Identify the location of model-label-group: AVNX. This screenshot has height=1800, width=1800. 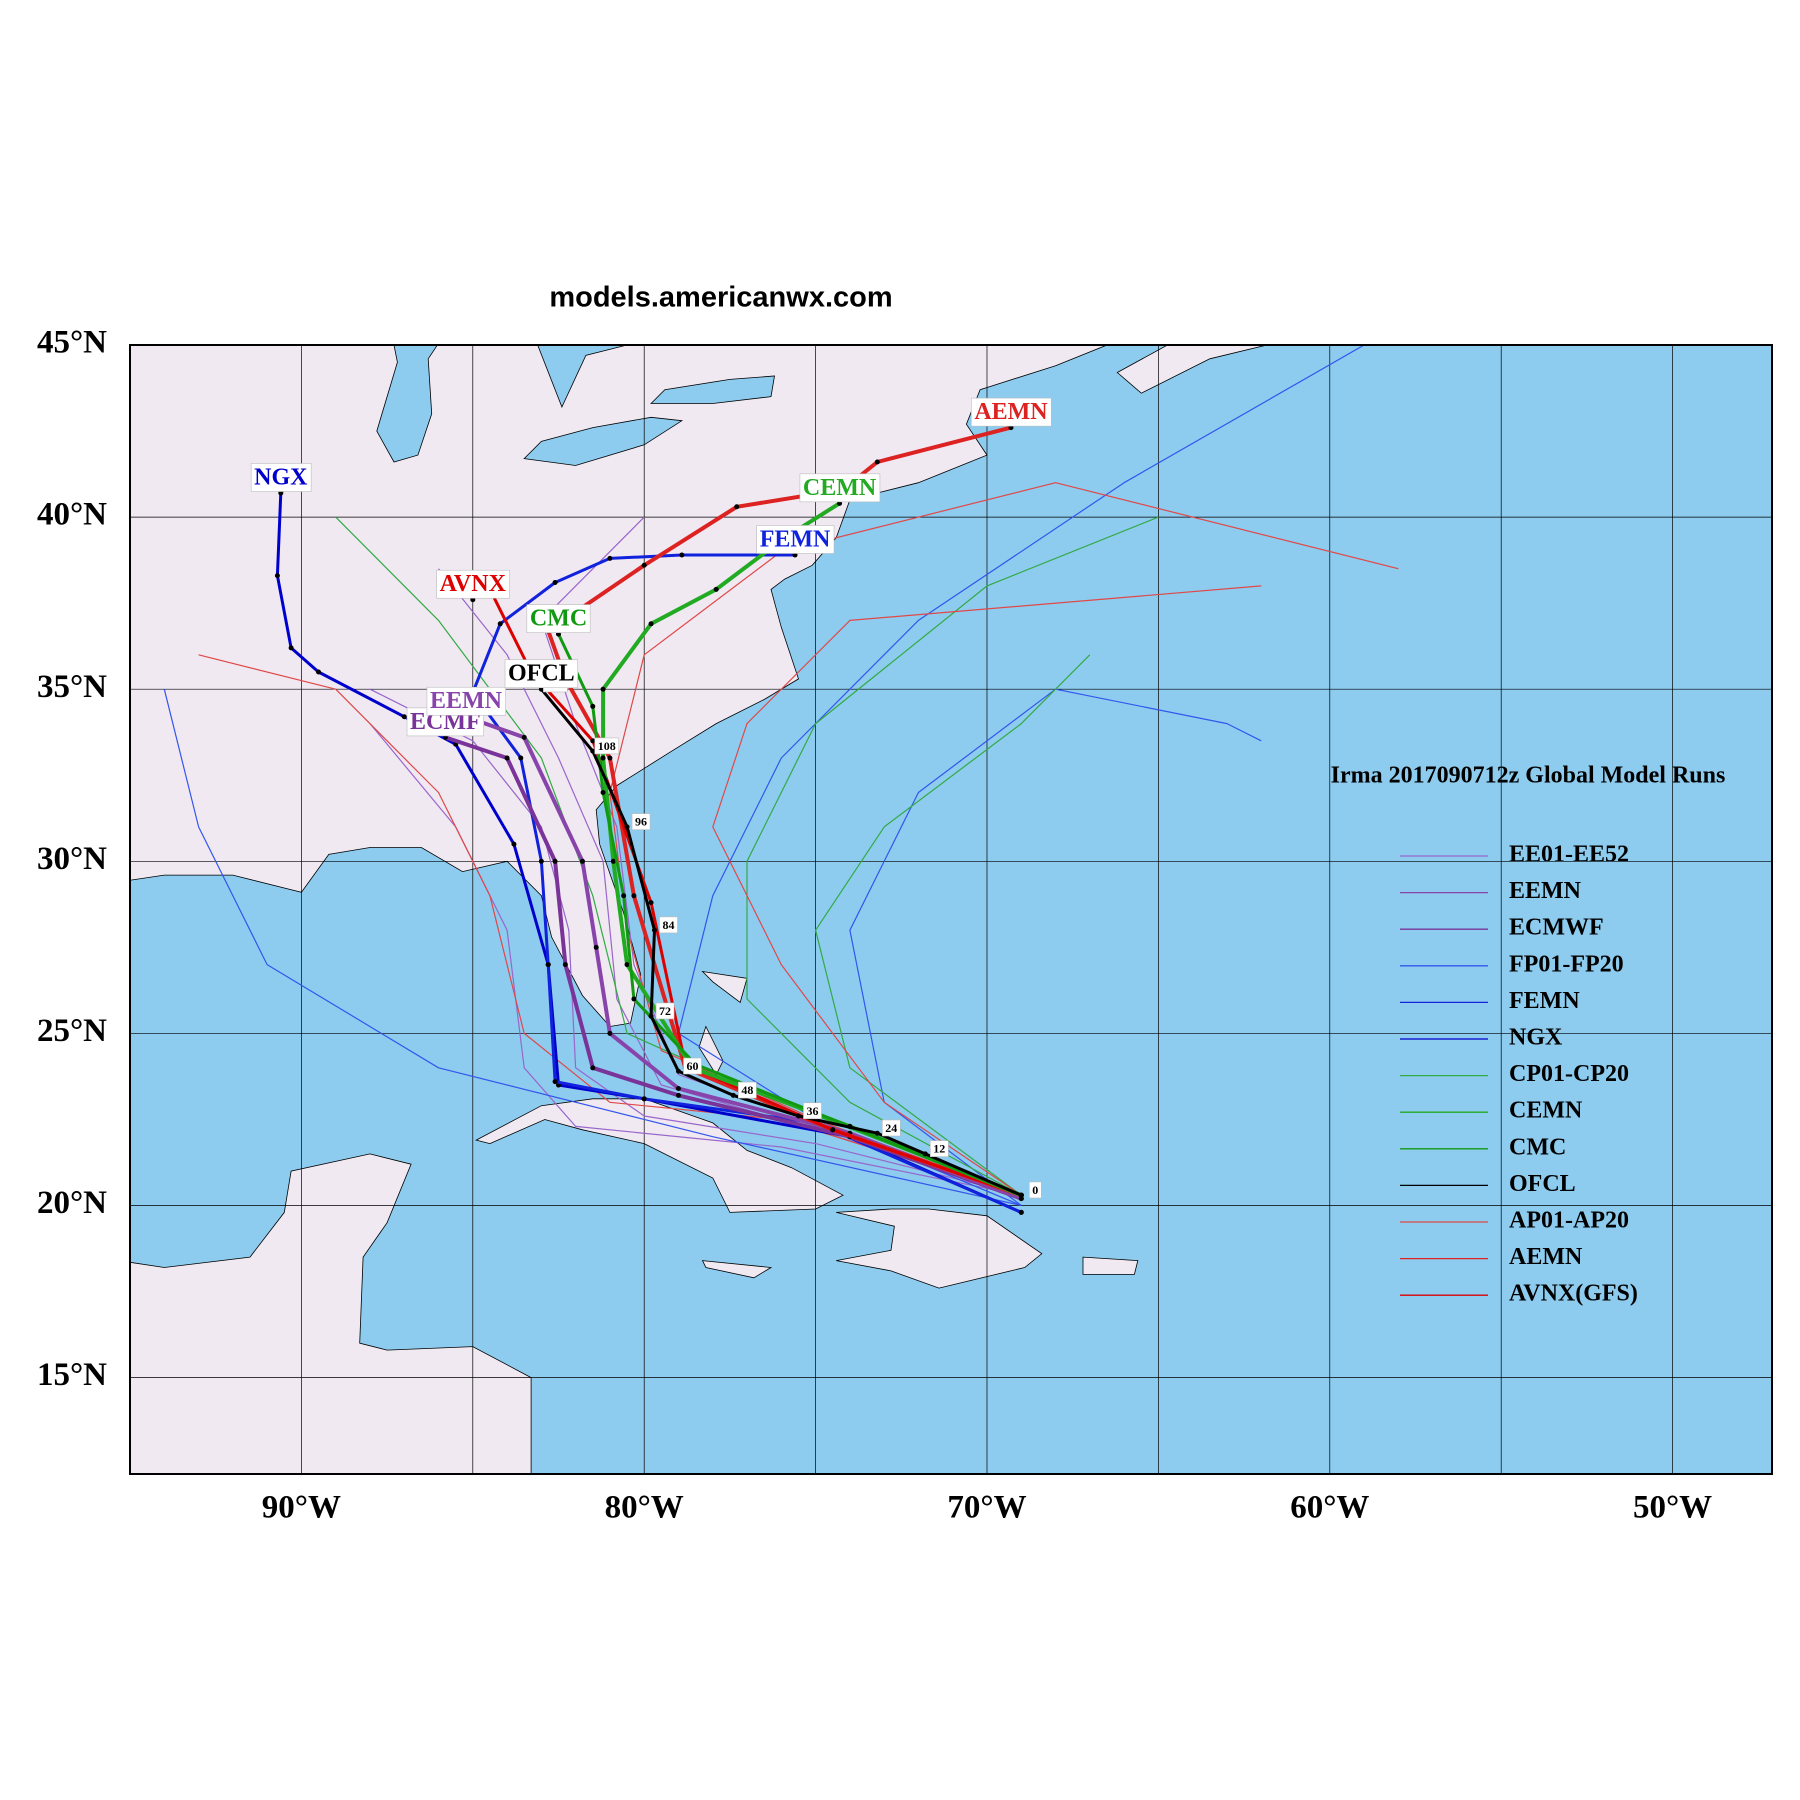
(473, 584).